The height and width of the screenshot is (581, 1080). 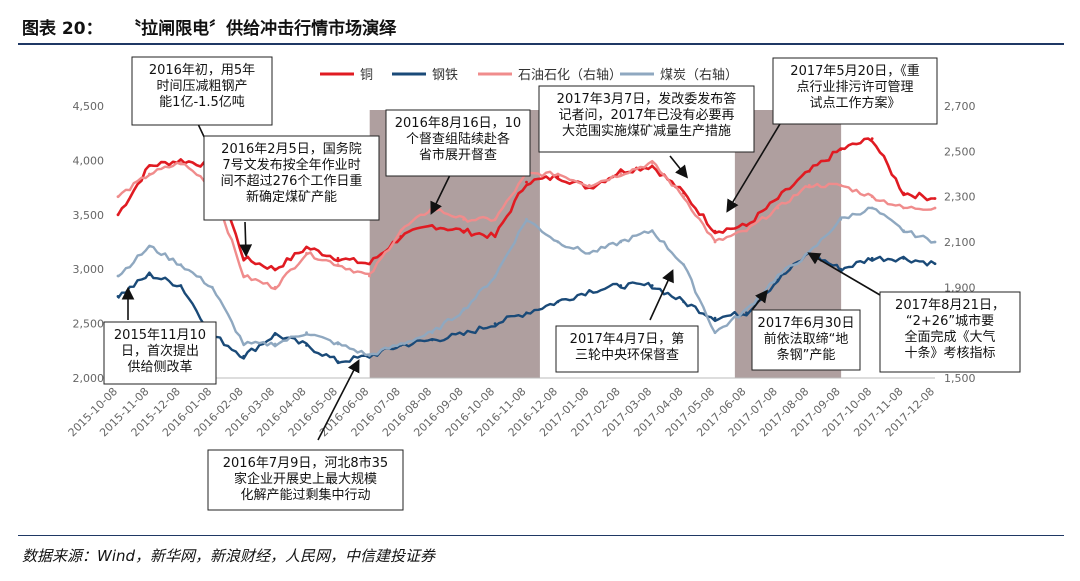 I want to click on annotation-line: 前依法取缔“地, so click(x=806, y=339).